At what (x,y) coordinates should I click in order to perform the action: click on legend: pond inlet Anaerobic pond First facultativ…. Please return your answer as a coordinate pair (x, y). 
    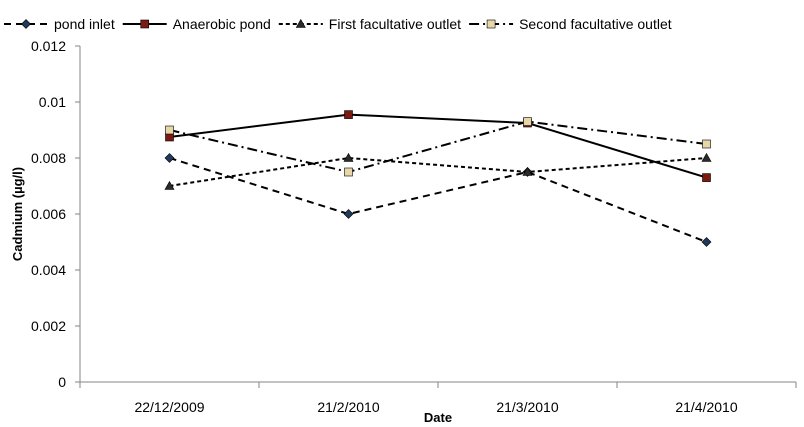
    Looking at the image, I should click on (338, 24).